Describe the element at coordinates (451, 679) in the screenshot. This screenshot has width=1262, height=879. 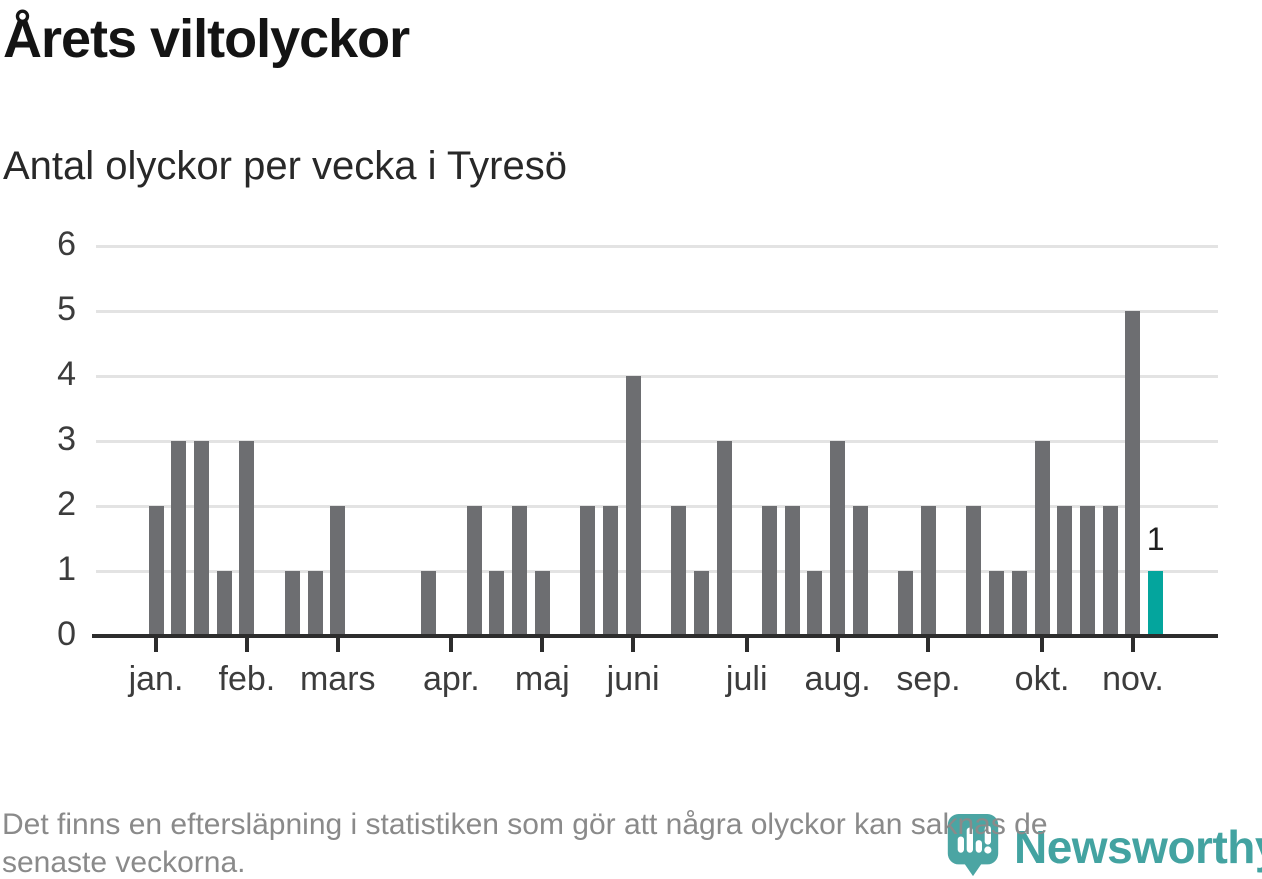
I see `x-axis-label: apr.` at that location.